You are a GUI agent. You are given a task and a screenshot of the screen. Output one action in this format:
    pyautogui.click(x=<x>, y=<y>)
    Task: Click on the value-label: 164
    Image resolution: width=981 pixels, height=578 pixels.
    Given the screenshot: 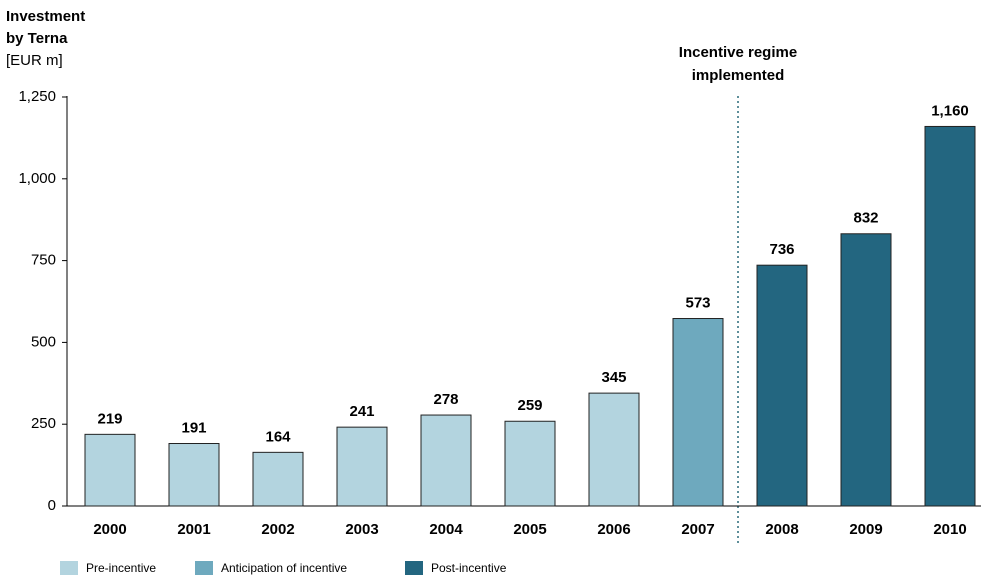 What is the action you would take?
    pyautogui.click(x=278, y=436)
    